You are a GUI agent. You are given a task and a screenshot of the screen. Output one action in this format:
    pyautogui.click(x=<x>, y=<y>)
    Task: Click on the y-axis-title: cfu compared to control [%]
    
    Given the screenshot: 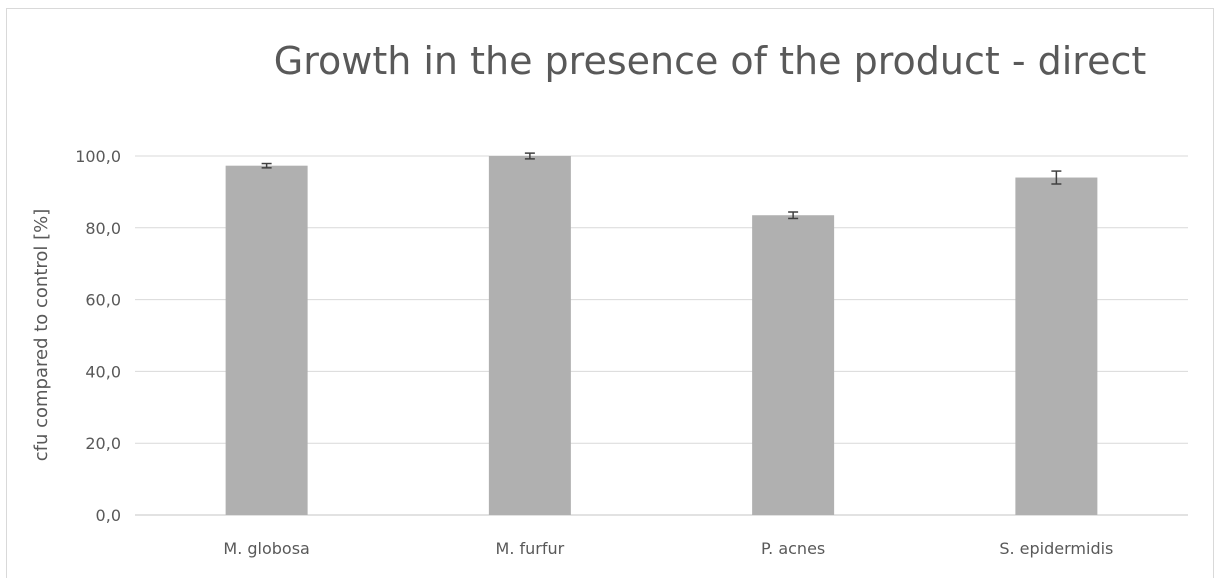 What is the action you would take?
    pyautogui.click(x=41, y=335)
    